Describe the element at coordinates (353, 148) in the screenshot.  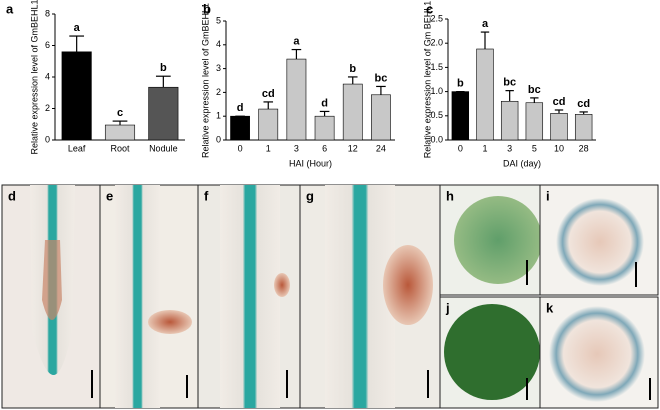
I see `x-tick-label: 12` at that location.